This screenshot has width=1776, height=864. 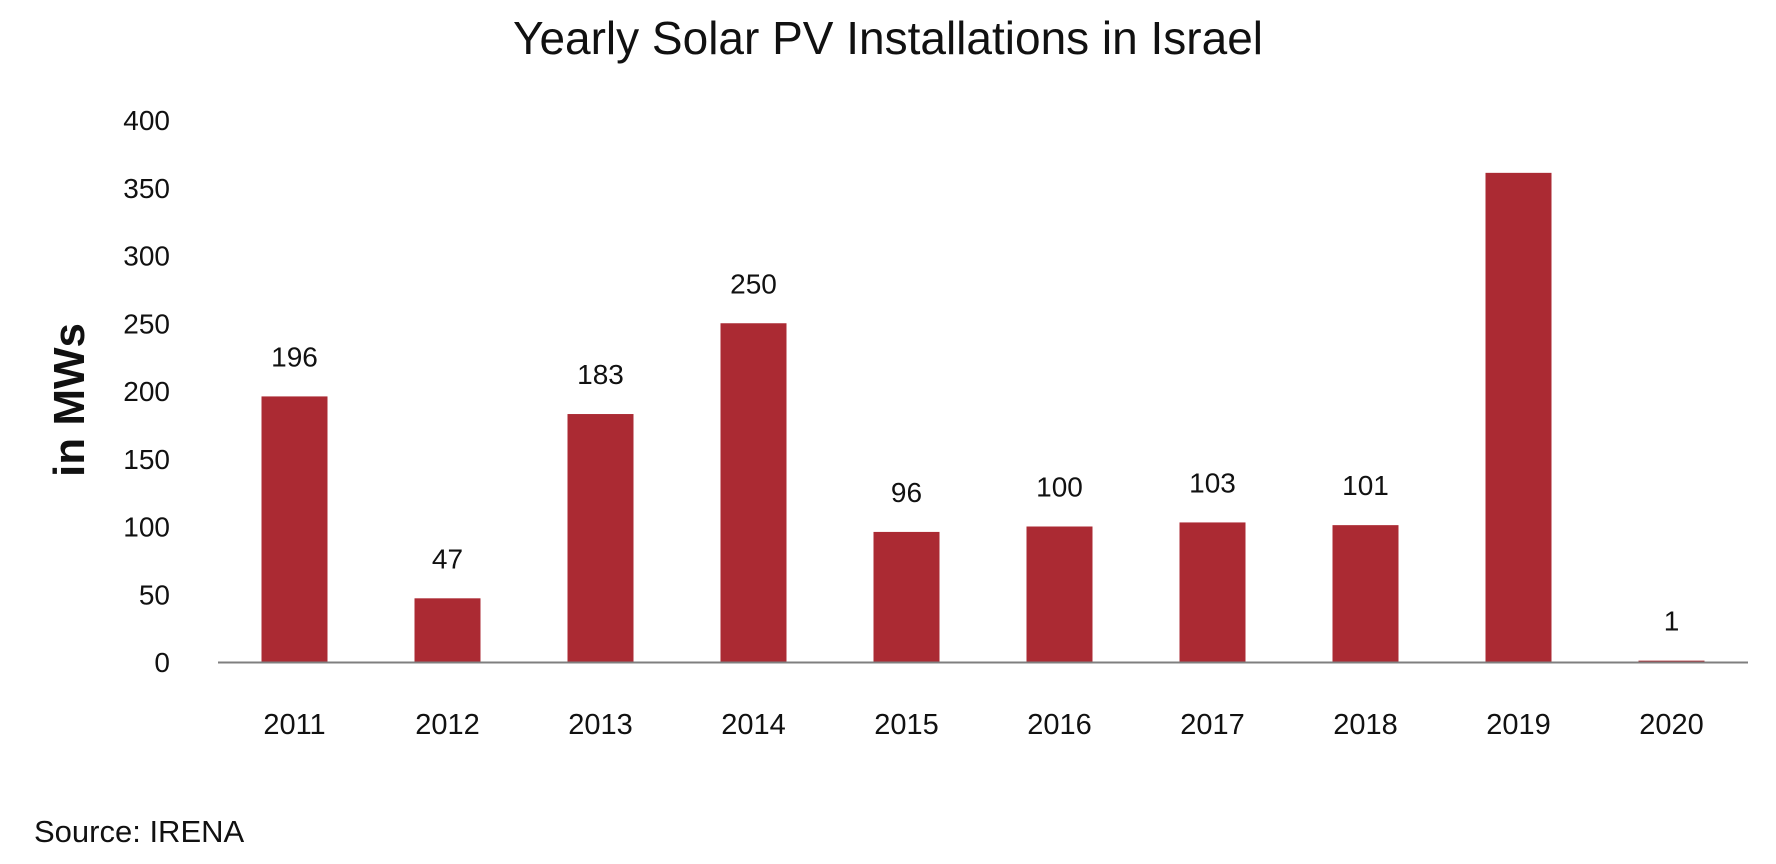 What do you see at coordinates (1365, 593) in the screenshot?
I see `bar-2018` at bounding box center [1365, 593].